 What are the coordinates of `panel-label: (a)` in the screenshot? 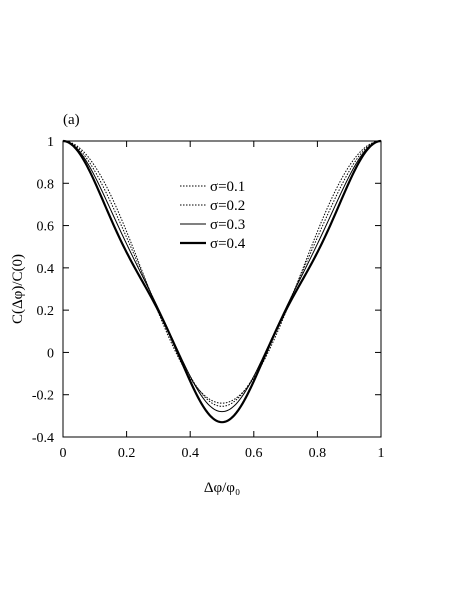 It's located at (71, 120).